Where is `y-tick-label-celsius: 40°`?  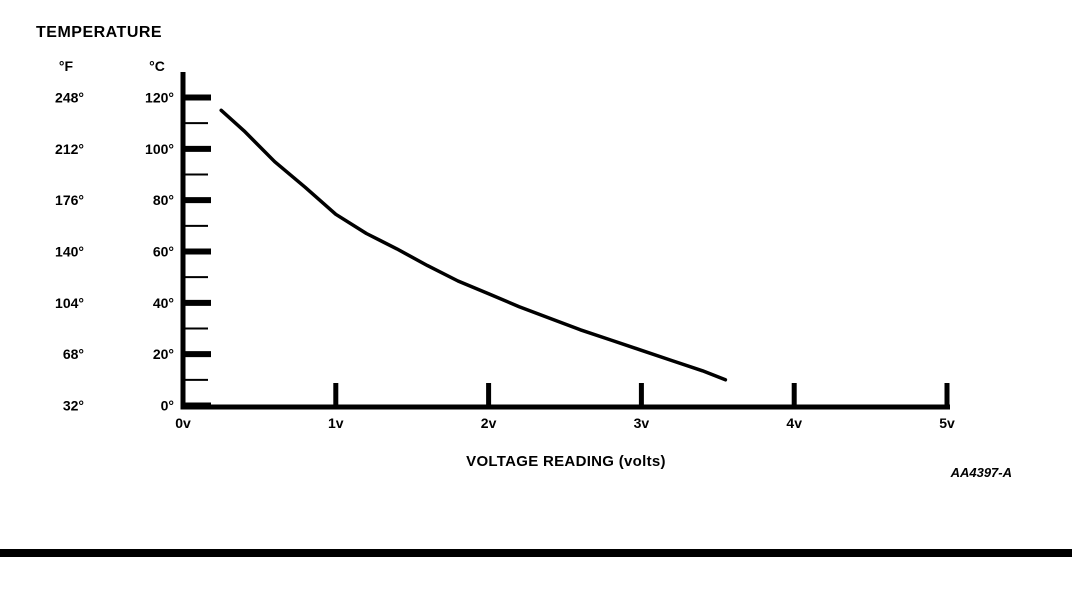 y-tick-label-celsius: 40° is located at coordinates (163, 303).